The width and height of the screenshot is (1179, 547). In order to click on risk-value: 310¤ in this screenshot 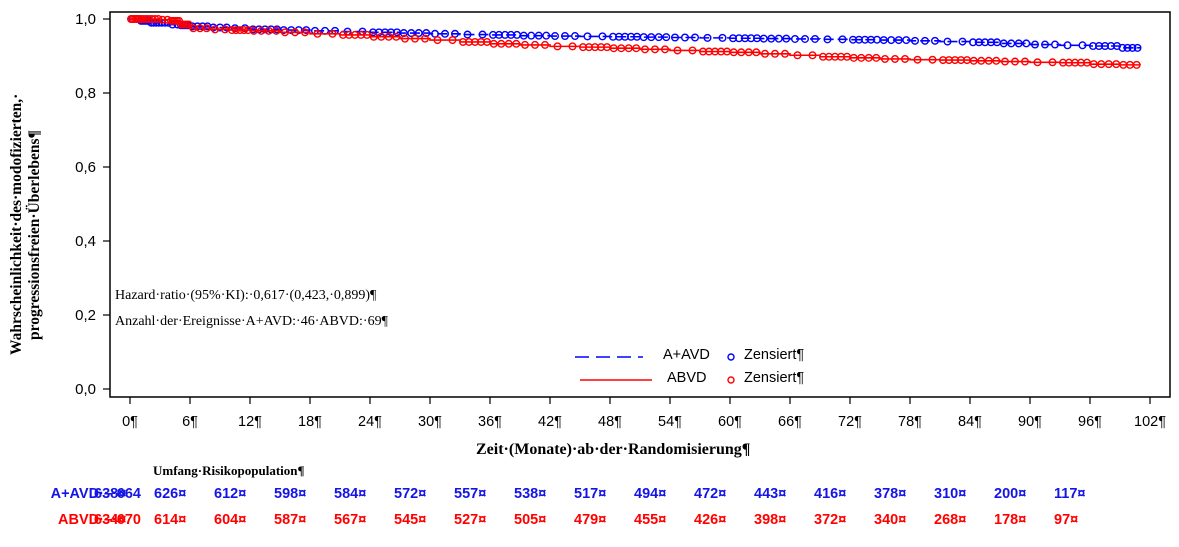, I will do `click(950, 494)`.